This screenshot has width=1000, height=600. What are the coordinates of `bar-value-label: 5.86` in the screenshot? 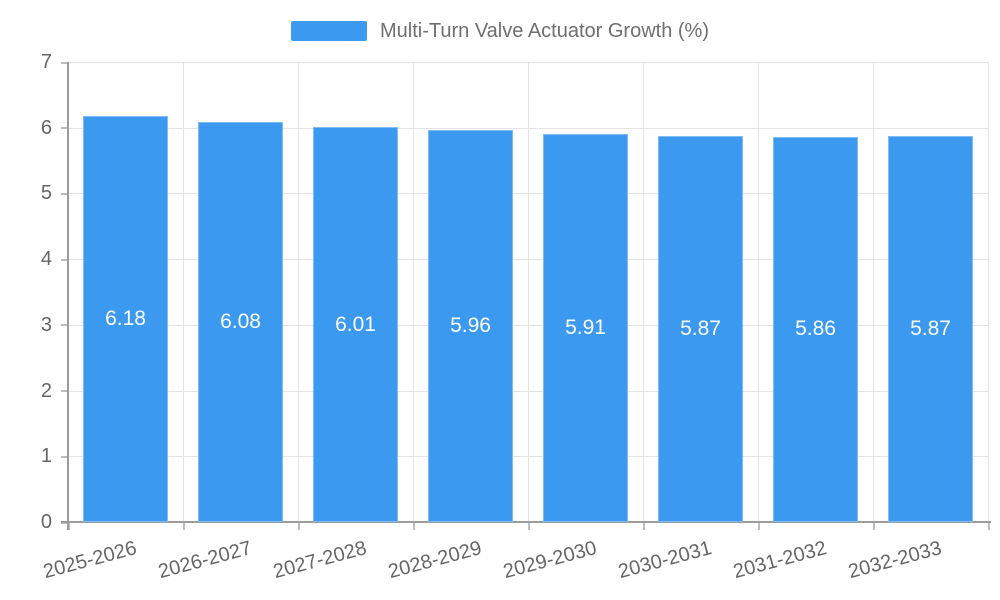 It's located at (815, 329).